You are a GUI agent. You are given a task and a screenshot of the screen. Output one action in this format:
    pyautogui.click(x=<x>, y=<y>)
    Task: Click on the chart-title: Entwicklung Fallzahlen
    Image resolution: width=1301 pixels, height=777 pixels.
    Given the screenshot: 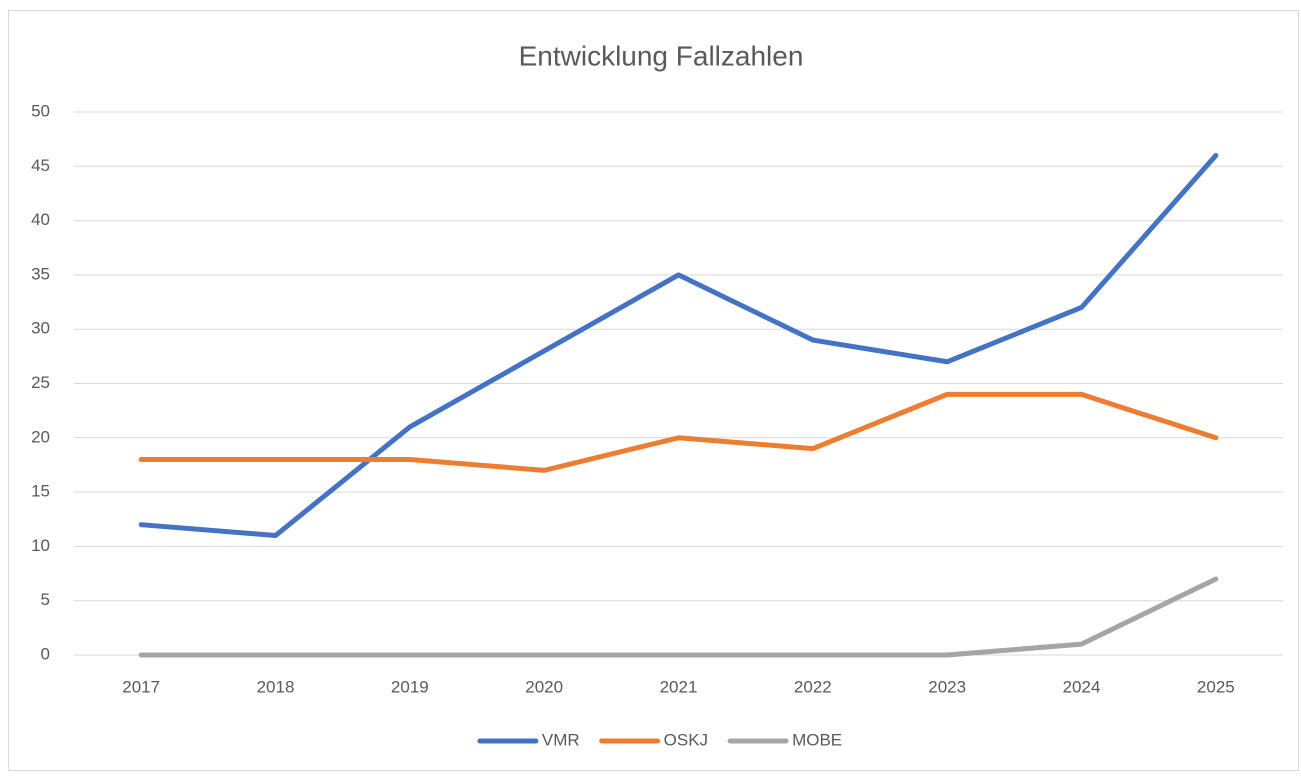 What is the action you would take?
    pyautogui.click(x=661, y=55)
    